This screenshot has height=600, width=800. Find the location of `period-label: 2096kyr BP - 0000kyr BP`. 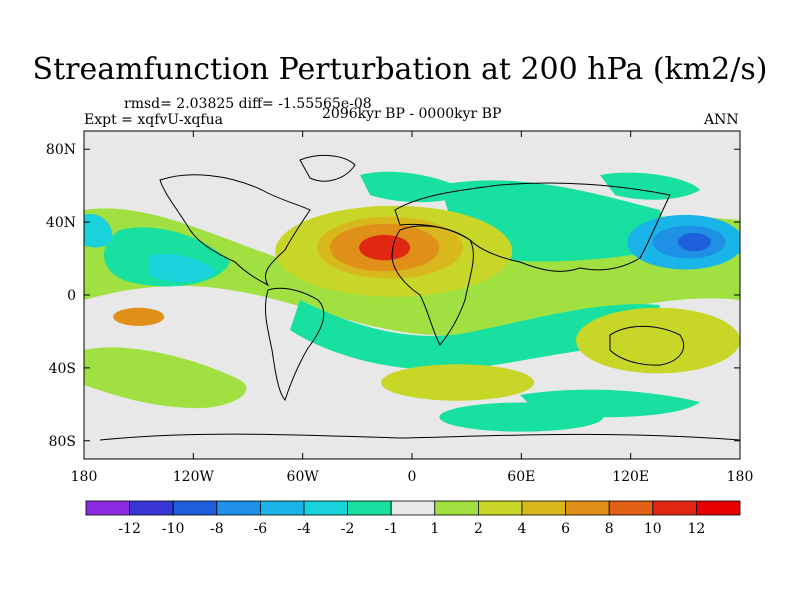

period-label: 2096kyr BP - 0000kyr BP is located at coordinates (412, 114).